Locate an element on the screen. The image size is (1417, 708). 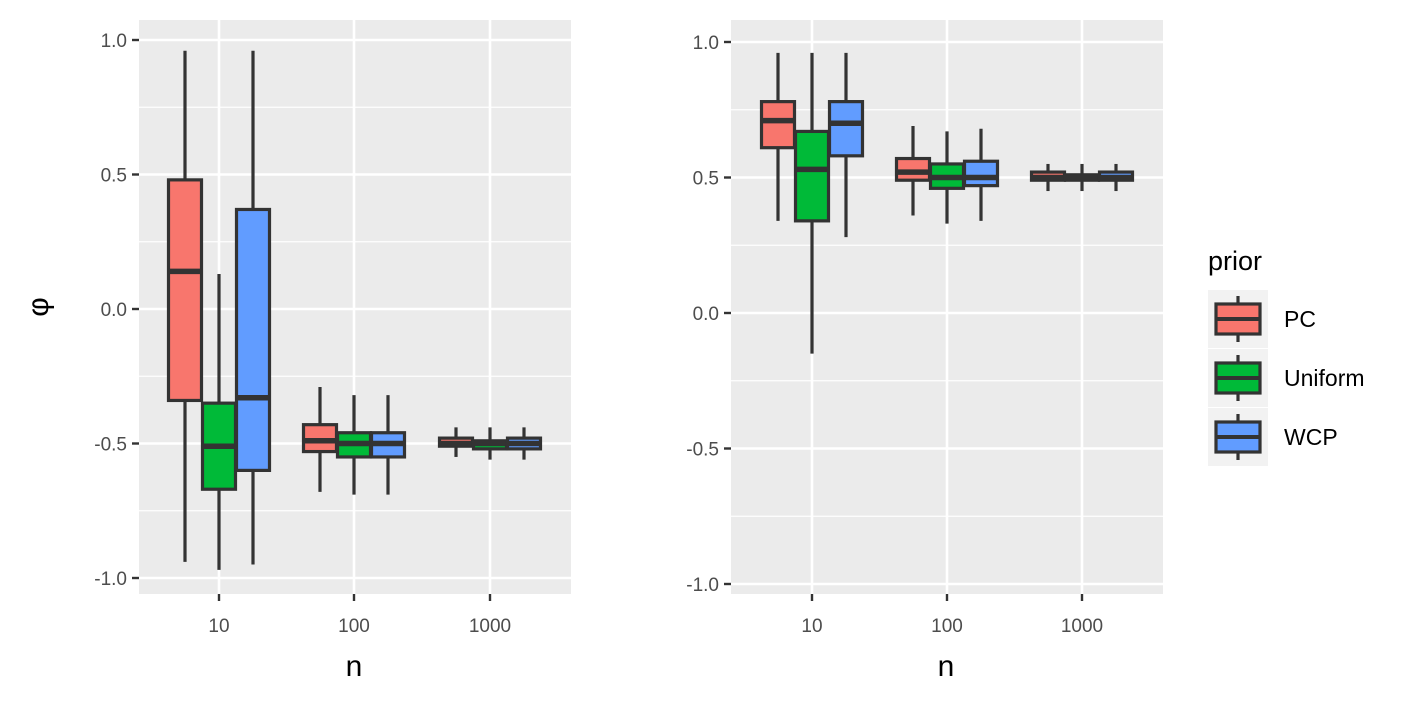
legend-label: Uniform is located at coordinates (1324, 378).